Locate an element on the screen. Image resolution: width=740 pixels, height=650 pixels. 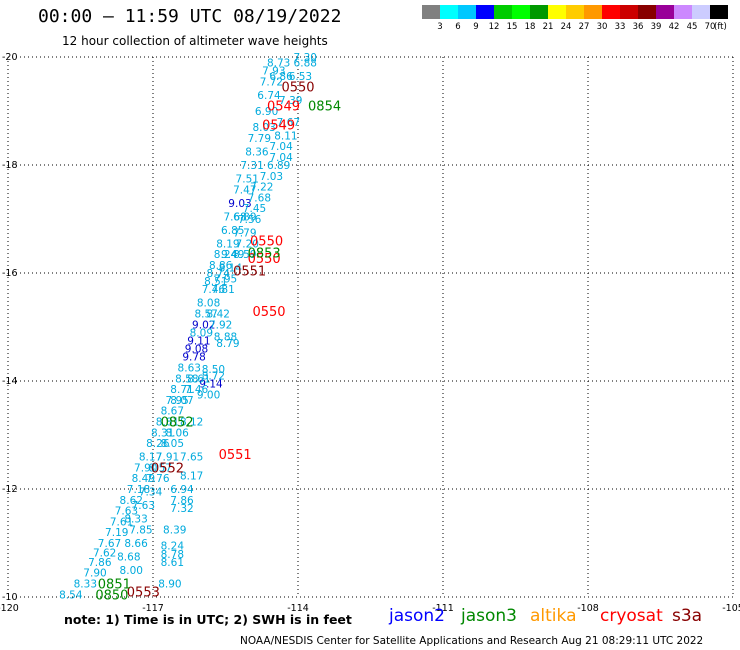
wave-height-label: 8.73 is located at coordinates (278, 63).